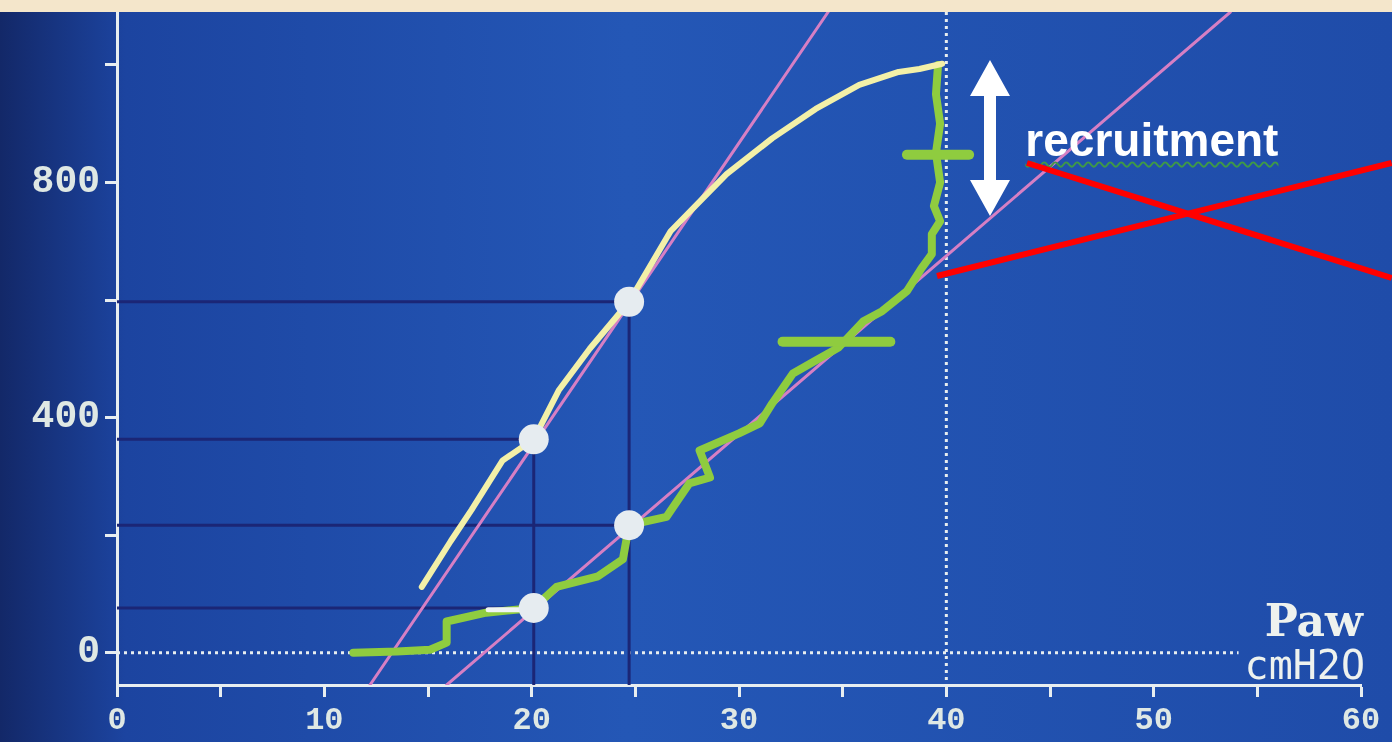  What do you see at coordinates (65, 417) in the screenshot?
I see `y-tick-label: 400` at bounding box center [65, 417].